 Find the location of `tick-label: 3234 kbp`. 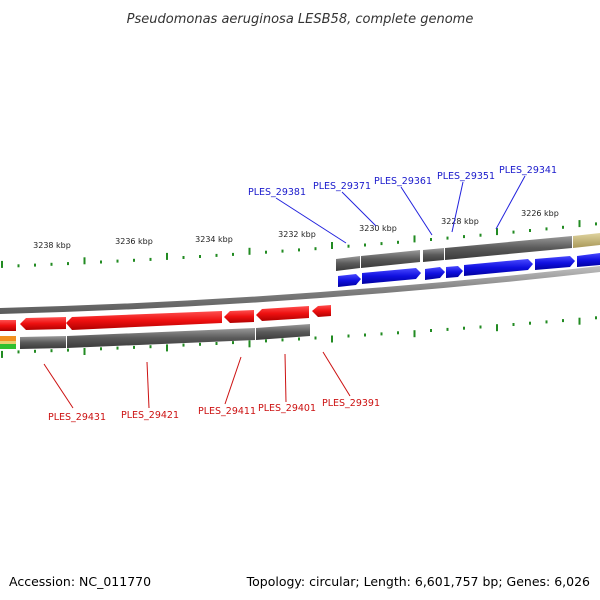

tick-label: 3234 kbp is located at coordinates (214, 239).